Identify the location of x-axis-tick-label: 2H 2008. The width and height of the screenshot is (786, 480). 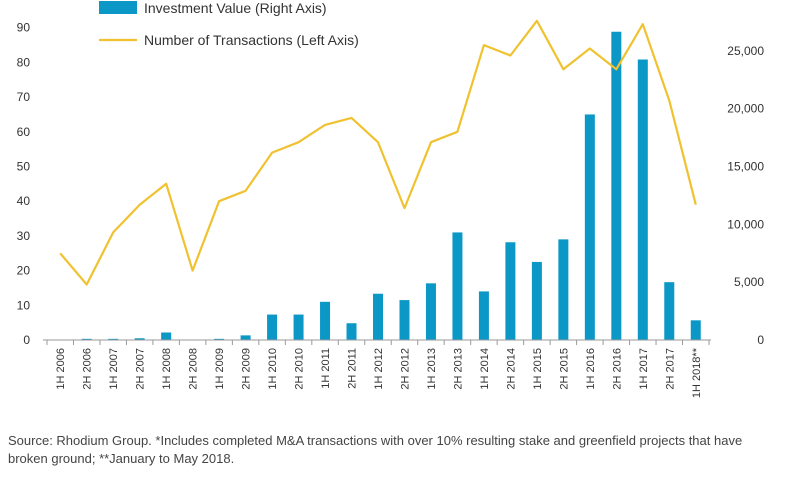
(194, 369).